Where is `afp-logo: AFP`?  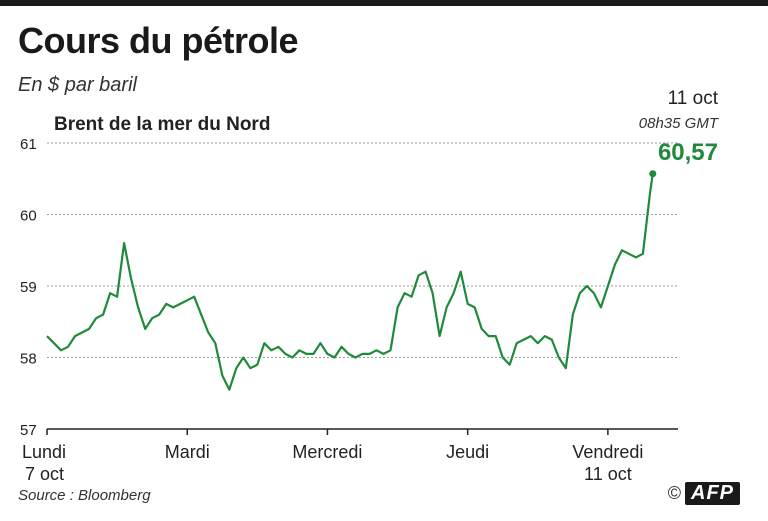 afp-logo: AFP is located at coordinates (712, 493).